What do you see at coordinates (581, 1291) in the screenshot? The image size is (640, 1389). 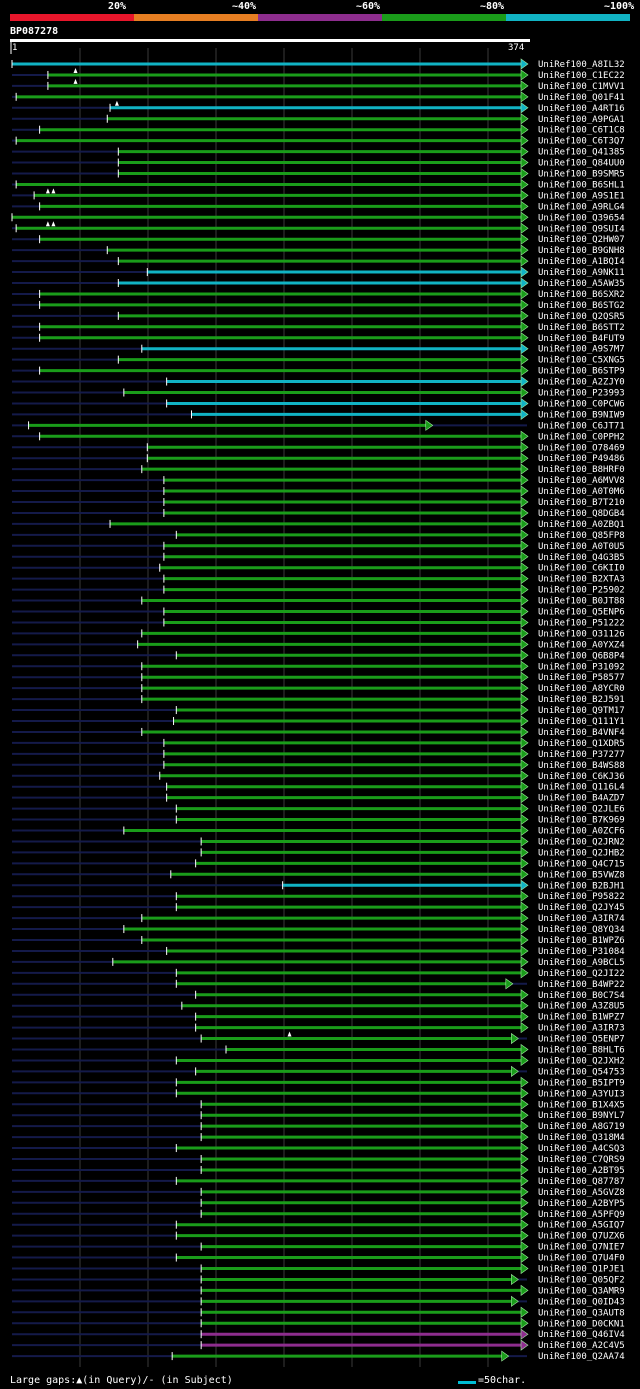 I see `hit-label: UniRef100_Q3AMR9` at bounding box center [581, 1291].